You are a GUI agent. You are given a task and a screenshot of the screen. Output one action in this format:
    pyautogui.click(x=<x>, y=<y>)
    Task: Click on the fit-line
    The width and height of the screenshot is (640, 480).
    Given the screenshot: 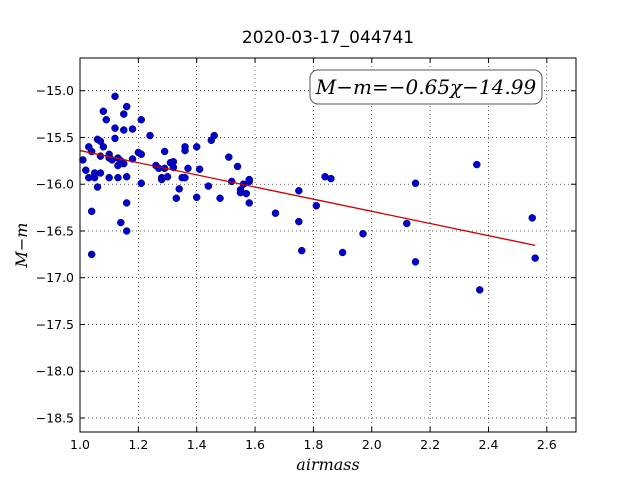 What is the action you would take?
    pyautogui.click(x=307, y=198)
    